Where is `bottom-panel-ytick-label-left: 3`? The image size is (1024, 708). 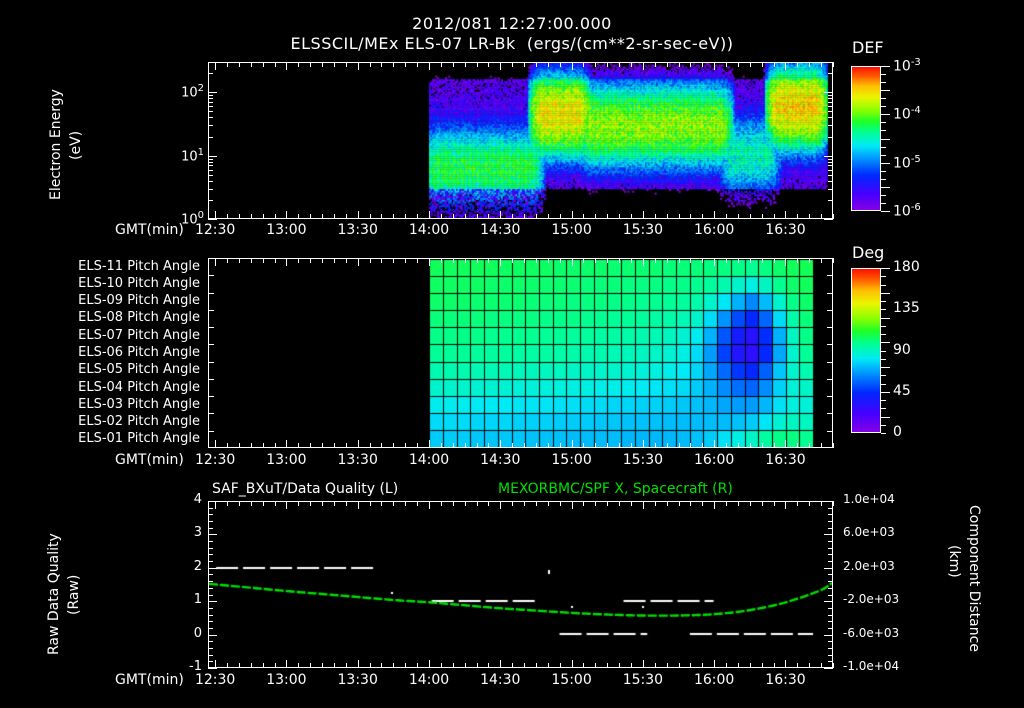
bottom-panel-ytick-label-left: 3 is located at coordinates (197, 532).